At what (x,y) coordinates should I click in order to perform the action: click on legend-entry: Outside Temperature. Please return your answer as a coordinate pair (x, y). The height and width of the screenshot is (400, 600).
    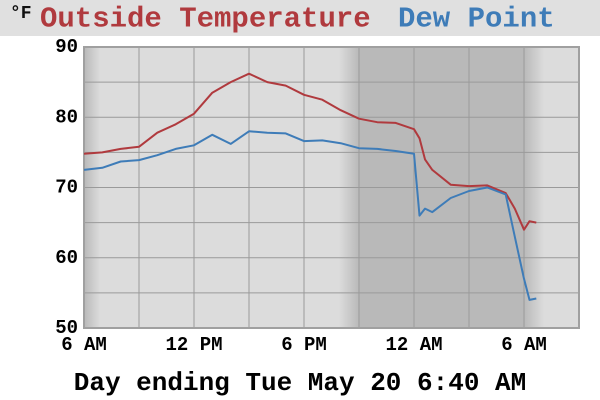
    Looking at the image, I should click on (205, 19).